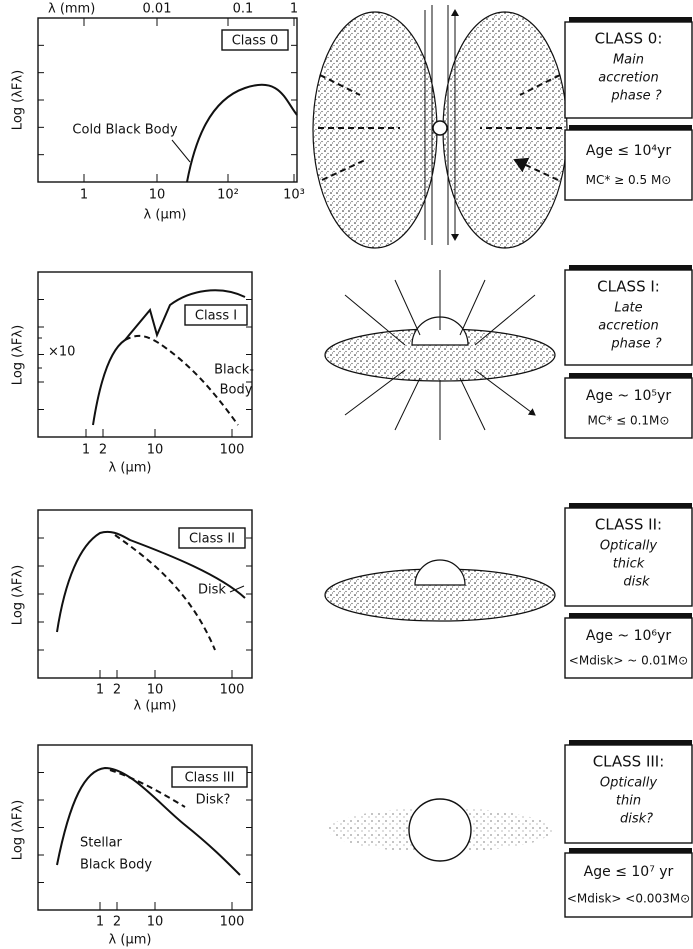 Image resolution: width=693 pixels, height=949 pixels. Describe the element at coordinates (636, 582) in the screenshot. I see `class-description: disk` at that location.